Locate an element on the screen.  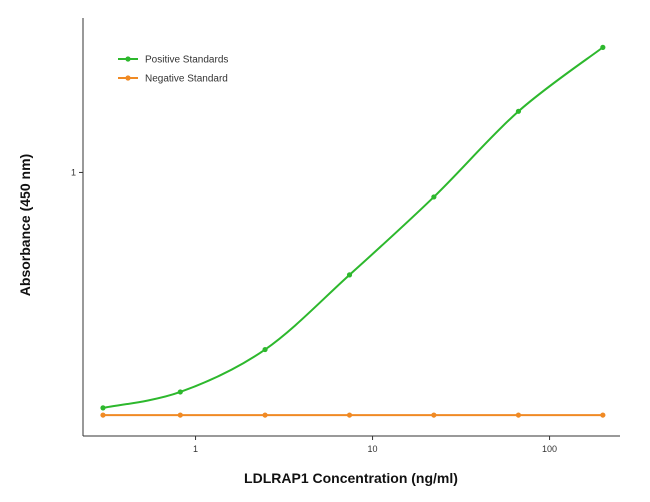
x-tick-label: 1 is located at coordinates (195, 449).